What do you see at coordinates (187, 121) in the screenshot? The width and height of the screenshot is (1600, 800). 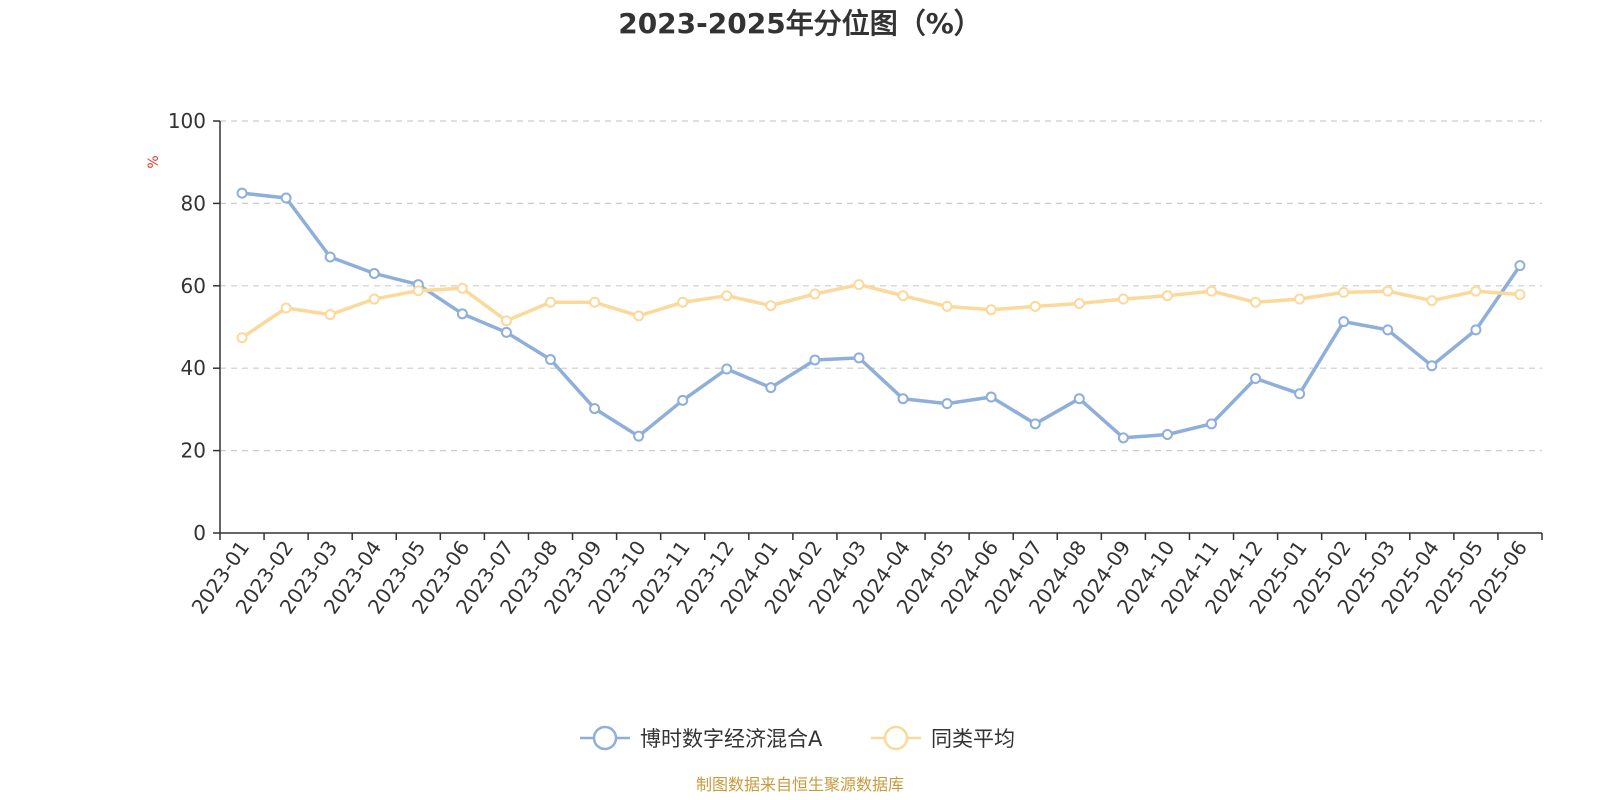 I see `y-tick-label: 100` at bounding box center [187, 121].